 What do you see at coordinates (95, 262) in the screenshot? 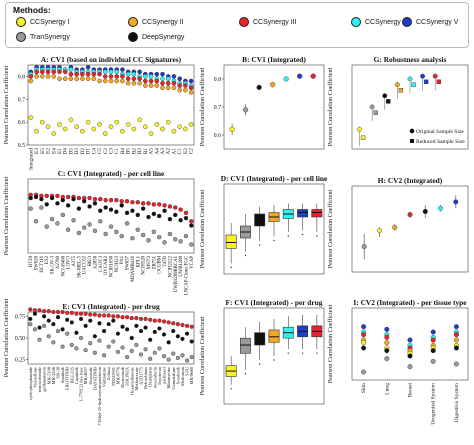
I see `x-tick-label: A2058` at bounding box center [95, 262].